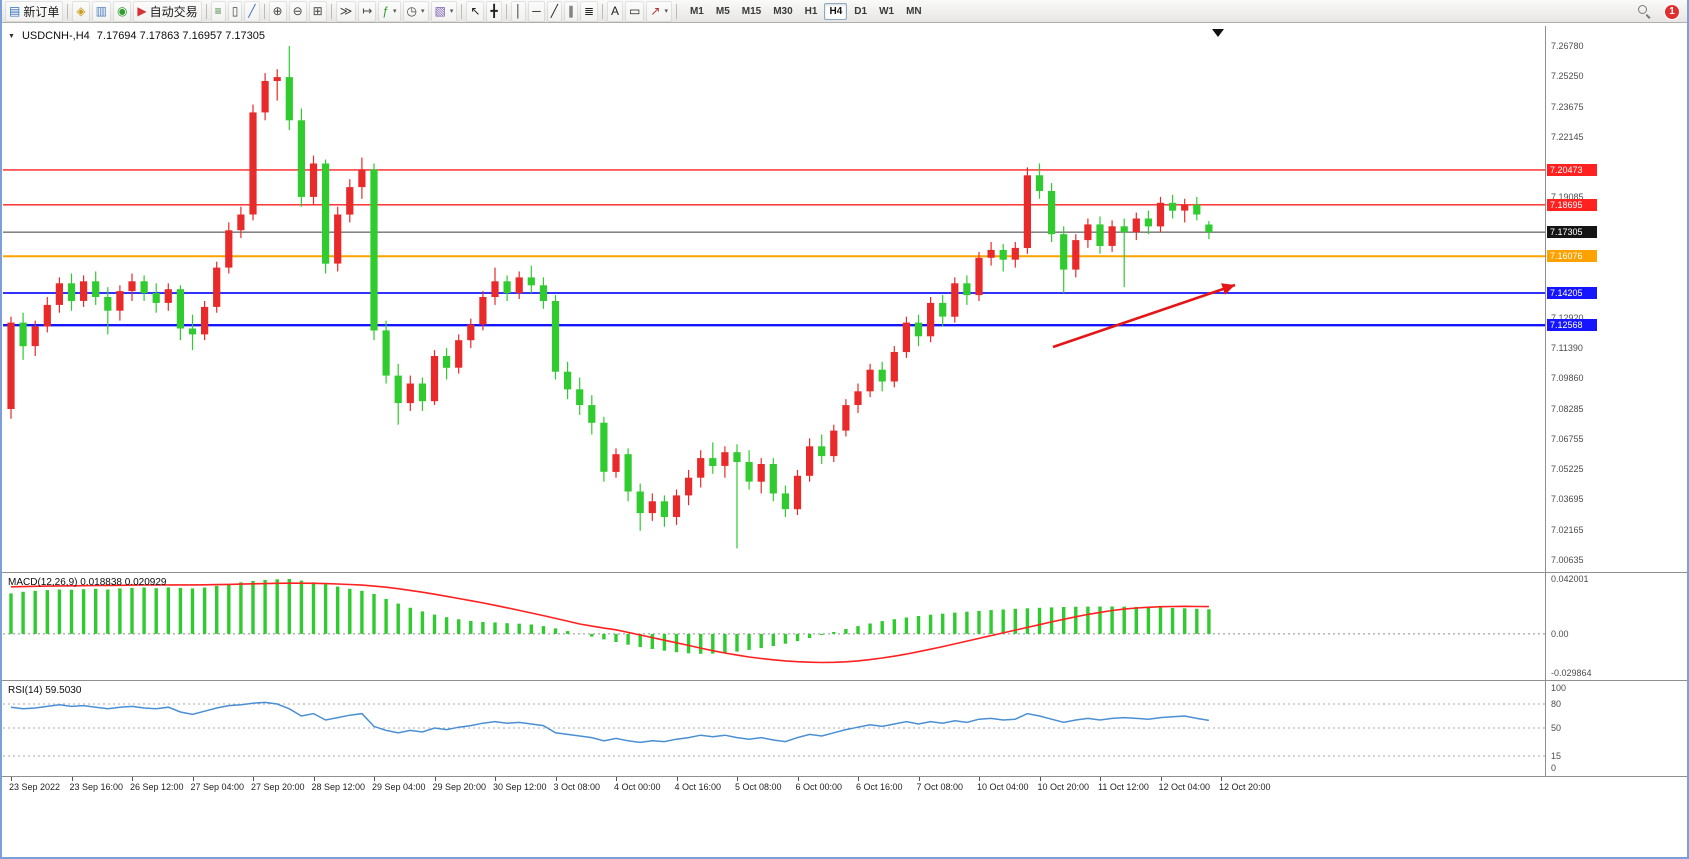 The height and width of the screenshot is (859, 1689). Describe the element at coordinates (610, 616) in the screenshot. I see `macd-histogram` at that location.